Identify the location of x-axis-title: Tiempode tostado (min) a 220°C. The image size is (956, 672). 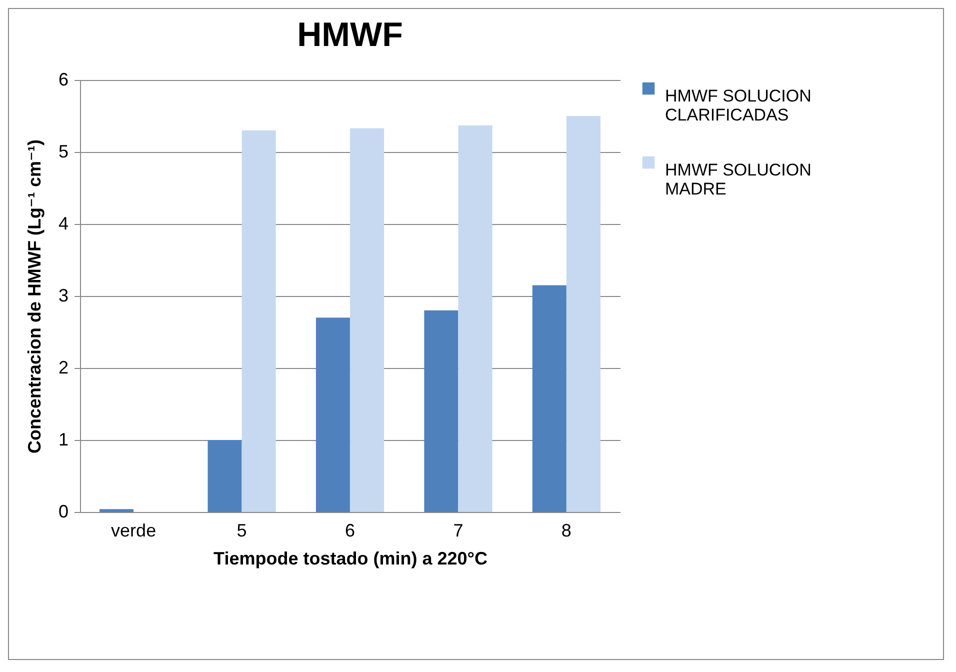
(351, 558).